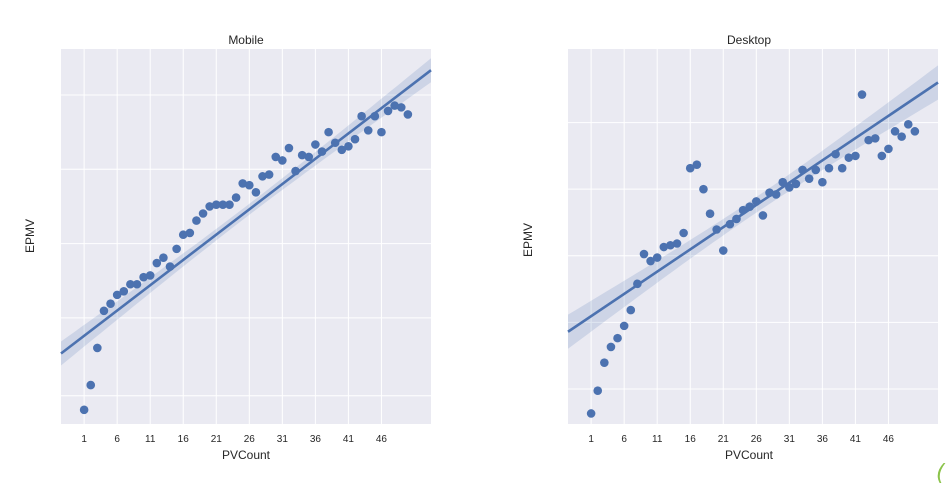 The height and width of the screenshot is (485, 948). What do you see at coordinates (724, 439) in the screenshot?
I see `desktop-x-tick-label: 21` at bounding box center [724, 439].